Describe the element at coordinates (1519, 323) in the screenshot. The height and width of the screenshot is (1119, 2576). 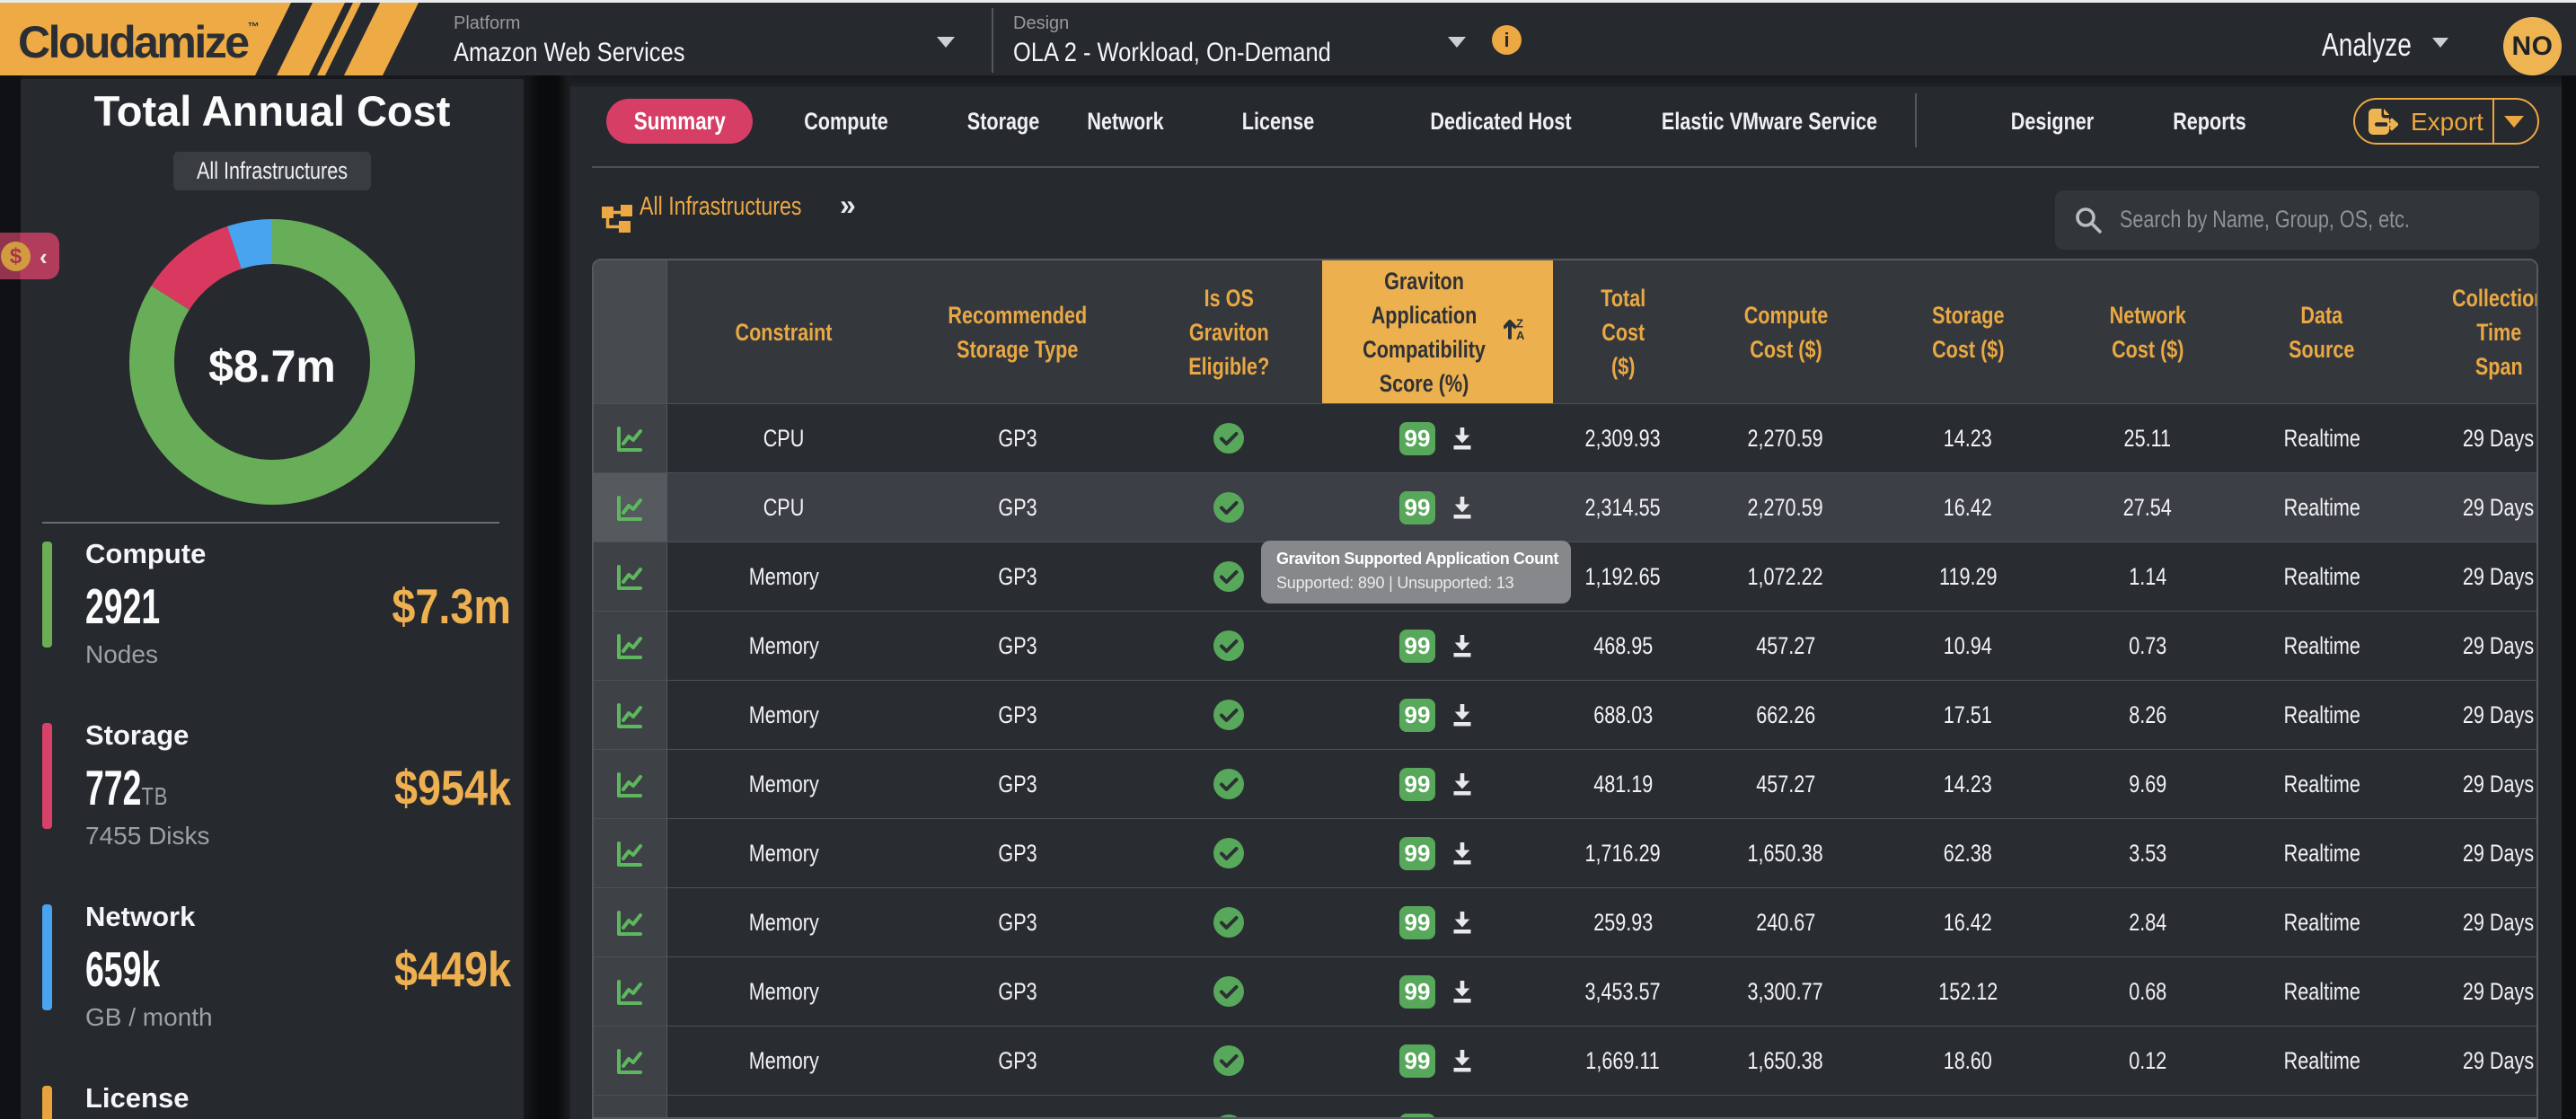
I see `svg-text: Z` at that location.